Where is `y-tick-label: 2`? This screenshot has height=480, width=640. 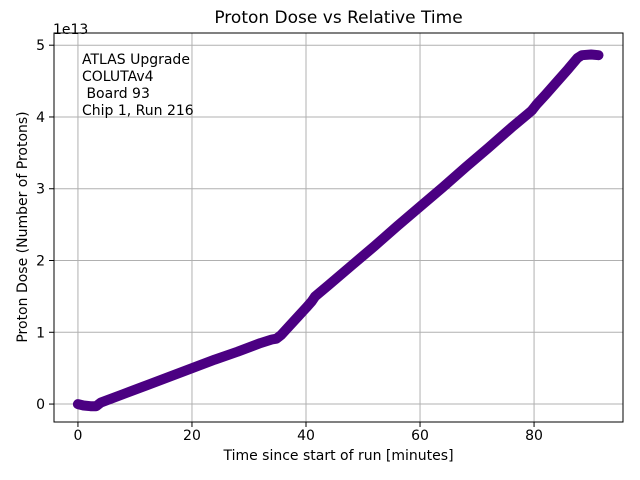
y-tick-label: 2 is located at coordinates (40, 262).